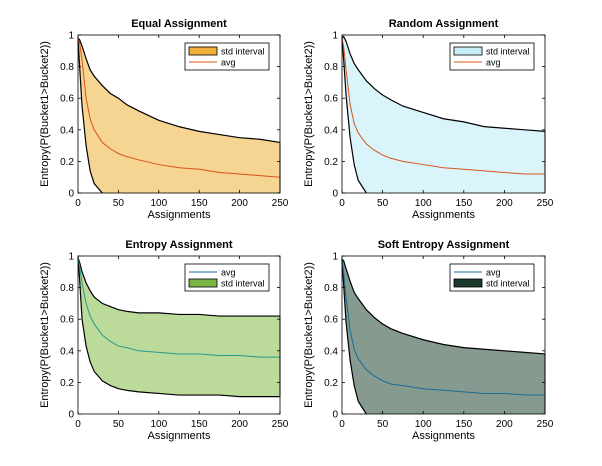  What do you see at coordinates (444, 245) in the screenshot?
I see `subplot-title: Soft Entropy Assignment` at bounding box center [444, 245].